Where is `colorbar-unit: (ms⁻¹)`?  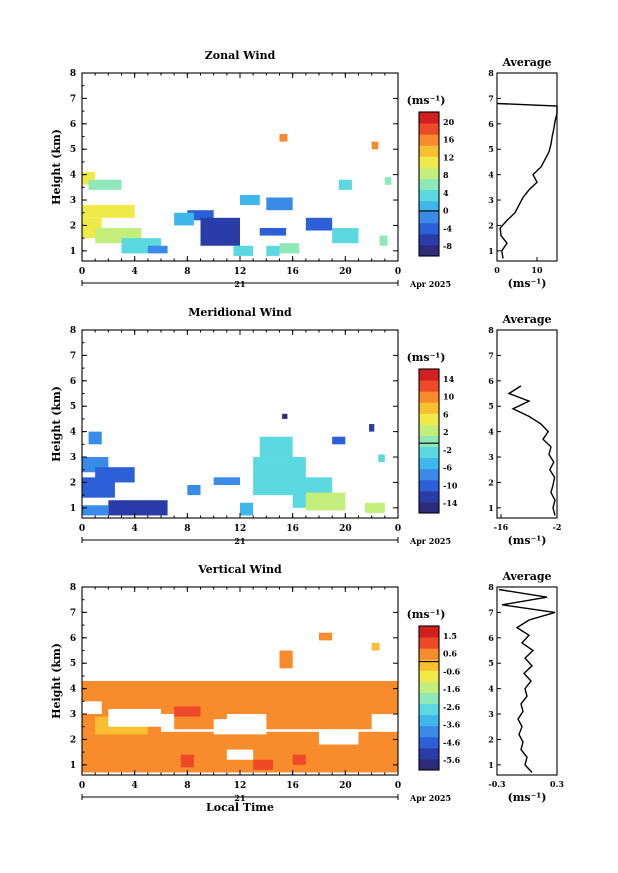 colorbar-unit: (ms⁻¹) is located at coordinates (426, 357).